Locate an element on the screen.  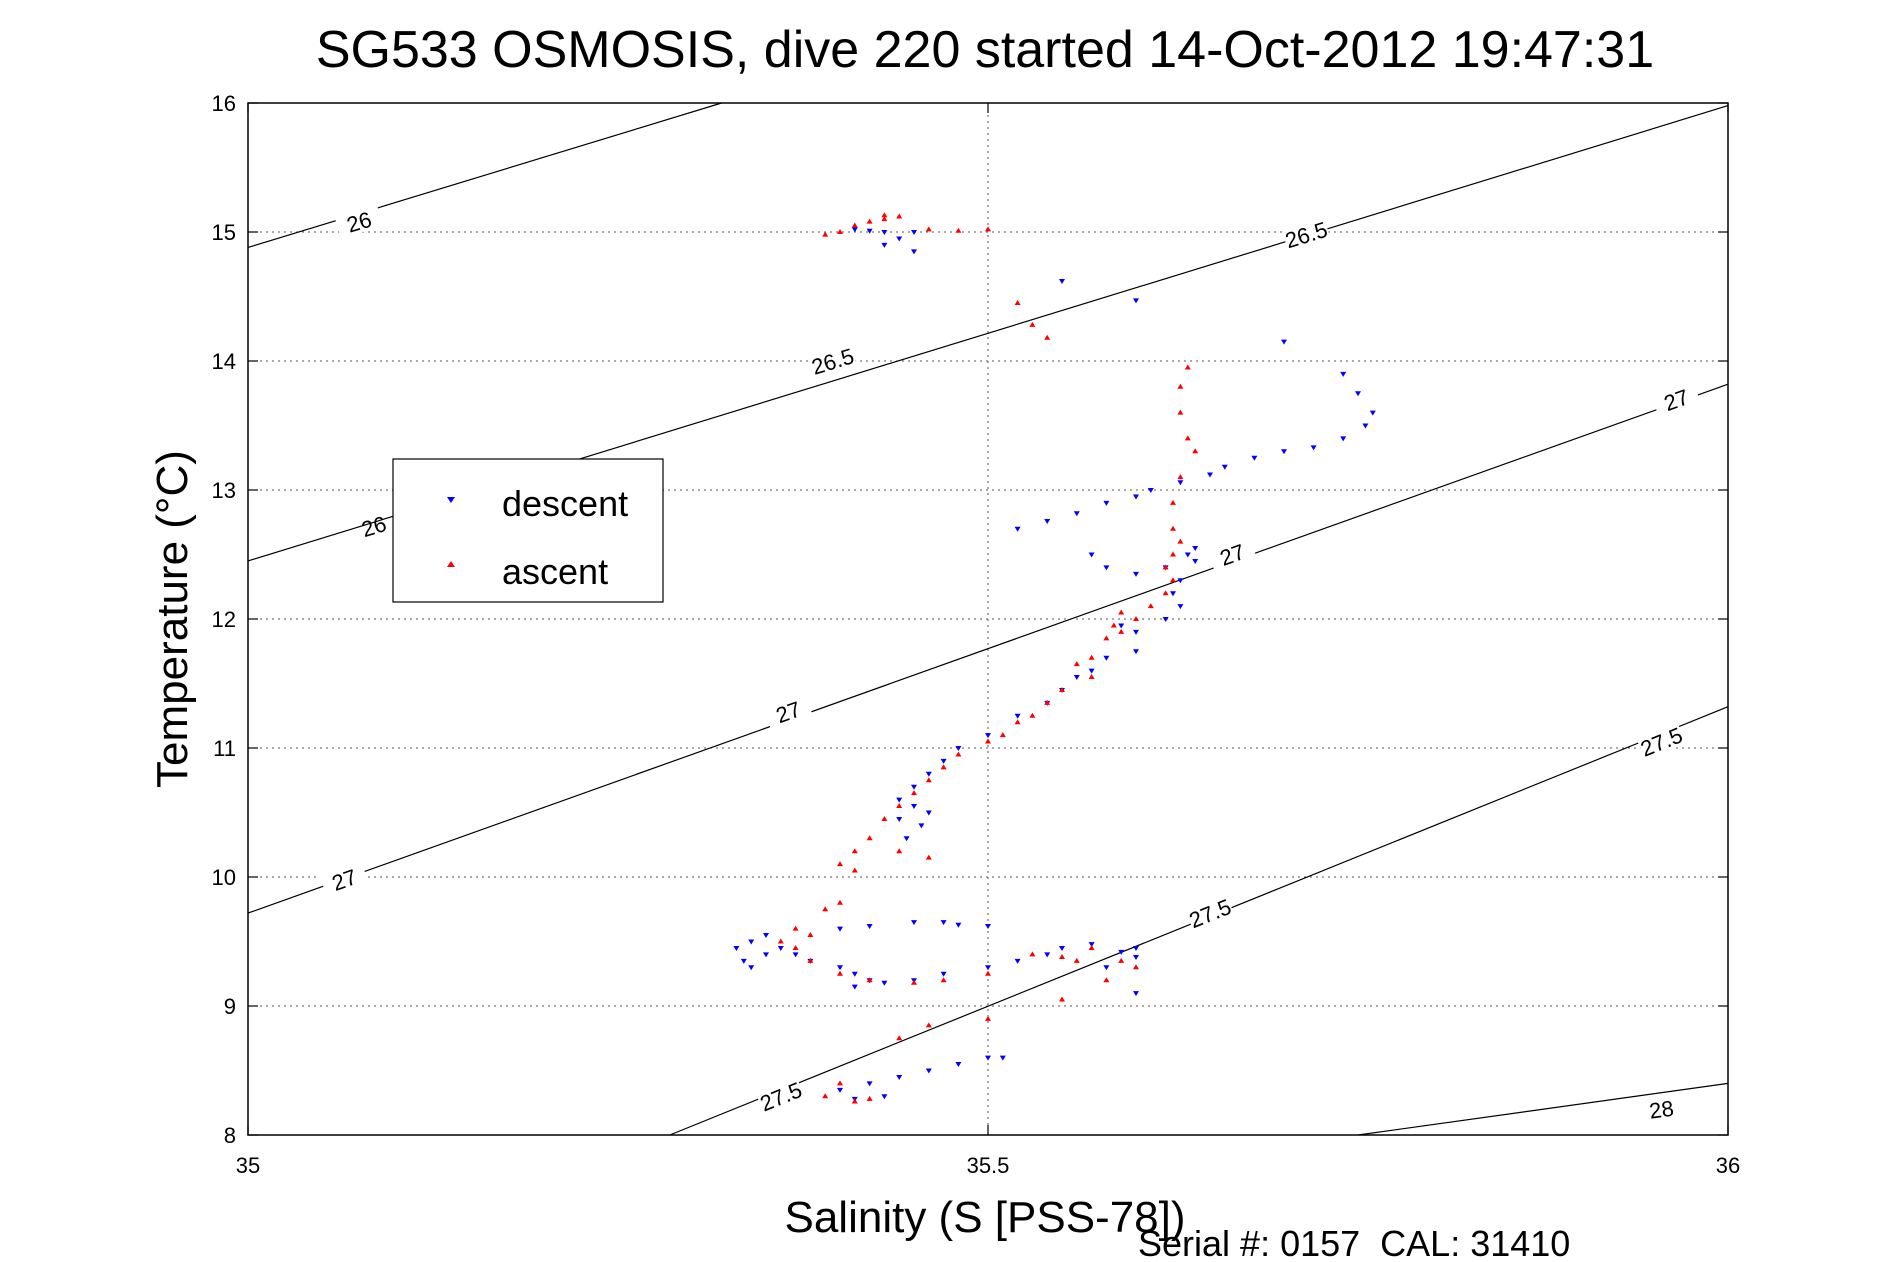
y-tick-label-8: 16 is located at coordinates (224, 103).